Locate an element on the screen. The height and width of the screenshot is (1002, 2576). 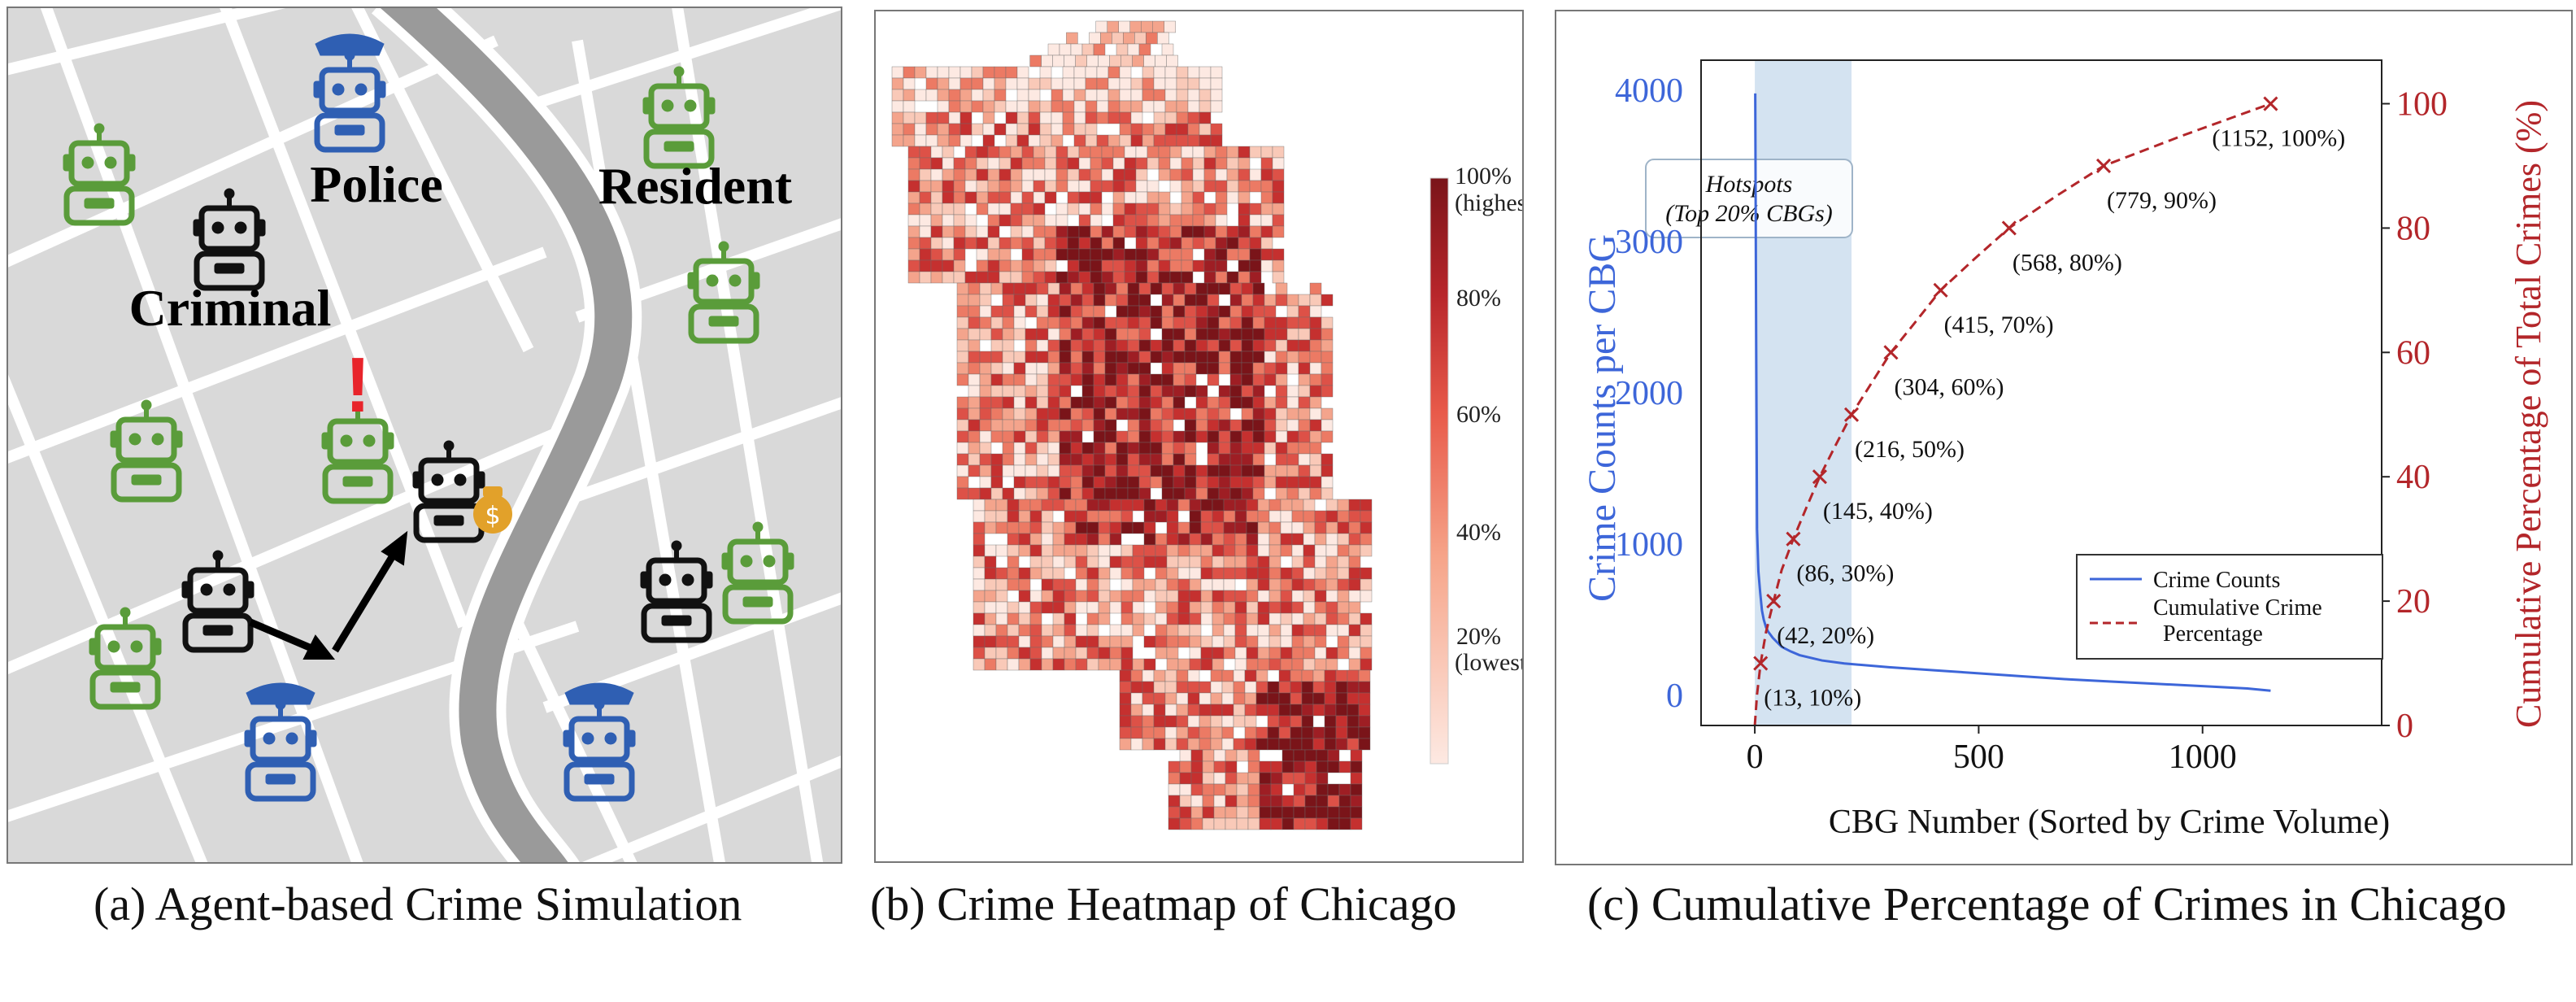
caption-a: (a) Agent-based Crime Simulation is located at coordinates (418, 904).